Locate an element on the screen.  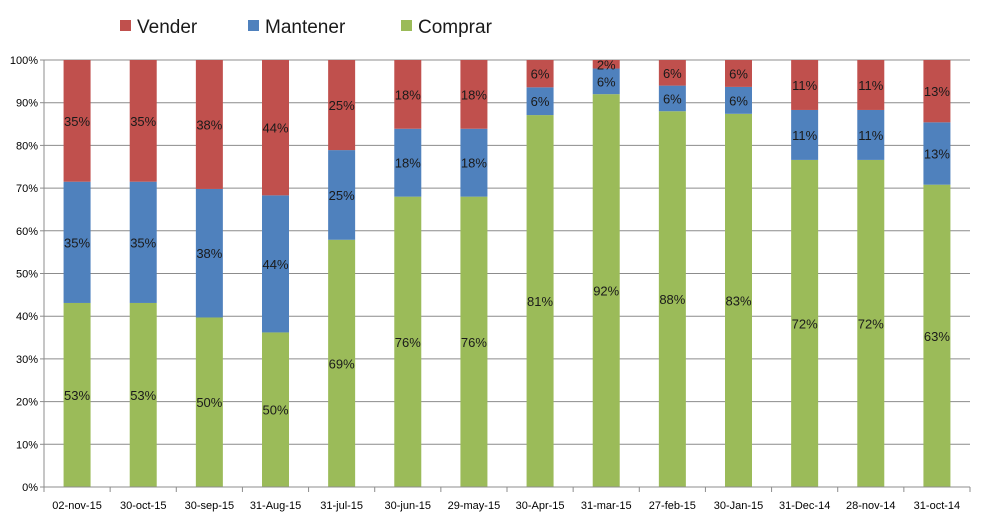
y-tick-label: 50% is located at coordinates (27, 275).